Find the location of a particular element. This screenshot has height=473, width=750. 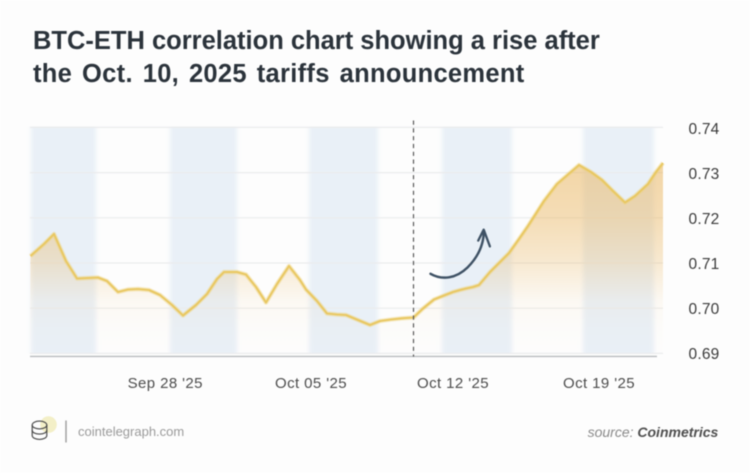

svg-text: Oct 12 '25 is located at coordinates (453, 383).